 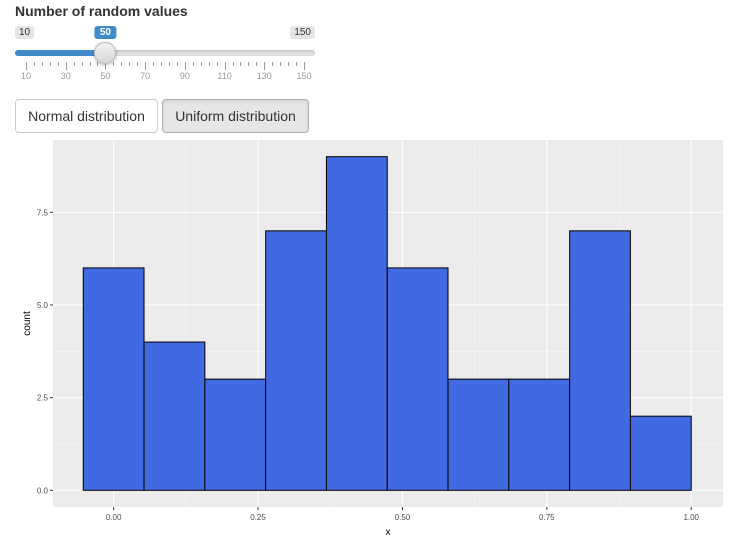 I want to click on x-tick-label: 1.00, so click(x=691, y=517).